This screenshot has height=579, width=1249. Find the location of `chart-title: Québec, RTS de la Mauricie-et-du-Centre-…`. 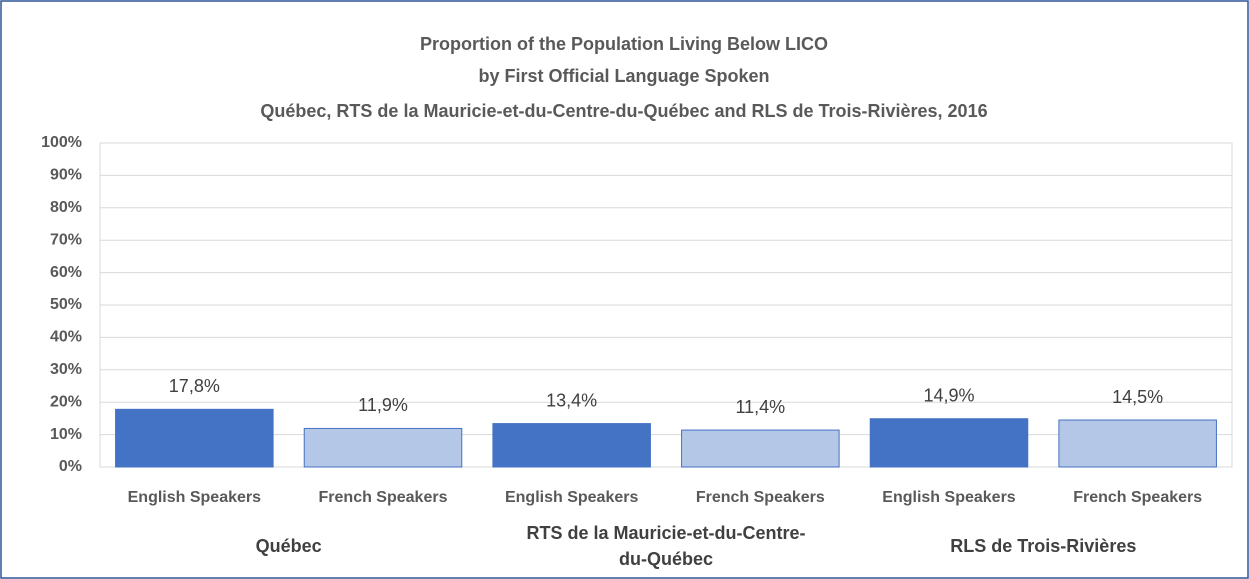

chart-title: Québec, RTS de la Mauricie-et-du-Centre-… is located at coordinates (623, 111).